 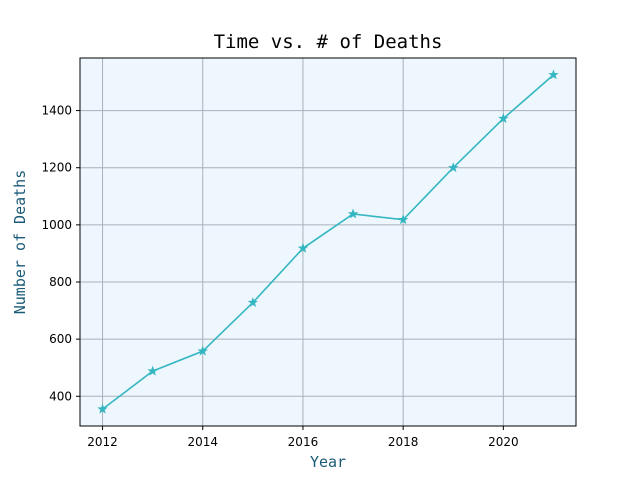 What do you see at coordinates (60, 282) in the screenshot?
I see `y-tick-label: 800` at bounding box center [60, 282].